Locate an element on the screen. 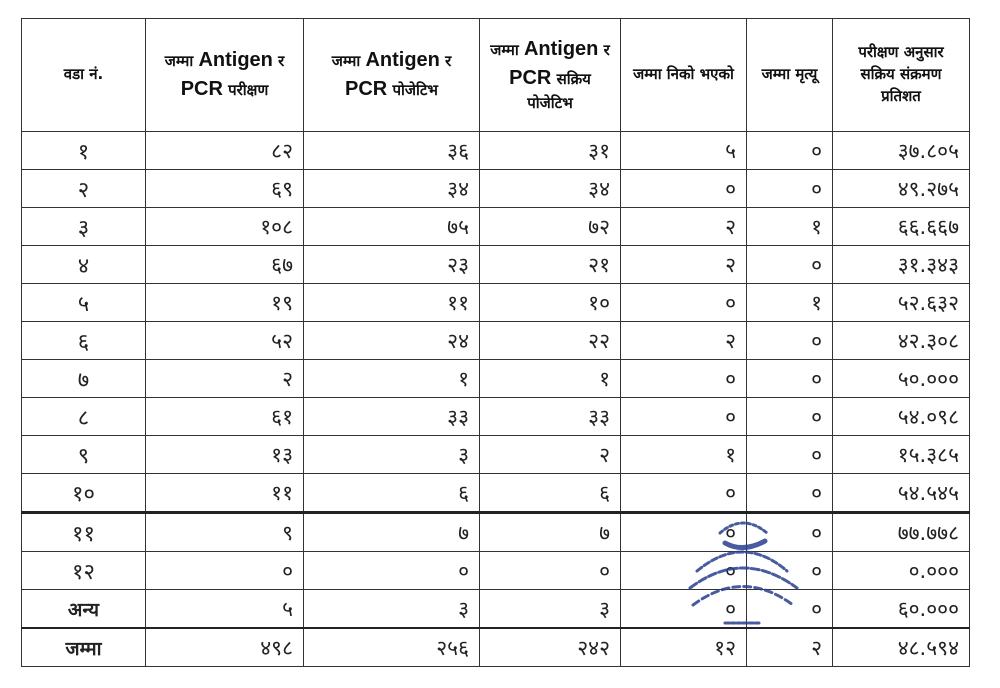 The height and width of the screenshot is (688, 1000). header-deaths: जम्मा मृत्यू is located at coordinates (789, 75).